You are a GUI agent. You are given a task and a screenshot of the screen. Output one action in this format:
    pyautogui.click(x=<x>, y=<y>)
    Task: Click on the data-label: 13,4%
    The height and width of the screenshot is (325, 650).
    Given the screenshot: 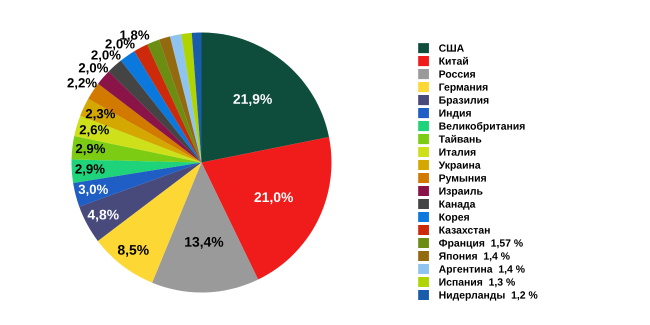 What is the action you would take?
    pyautogui.click(x=204, y=242)
    